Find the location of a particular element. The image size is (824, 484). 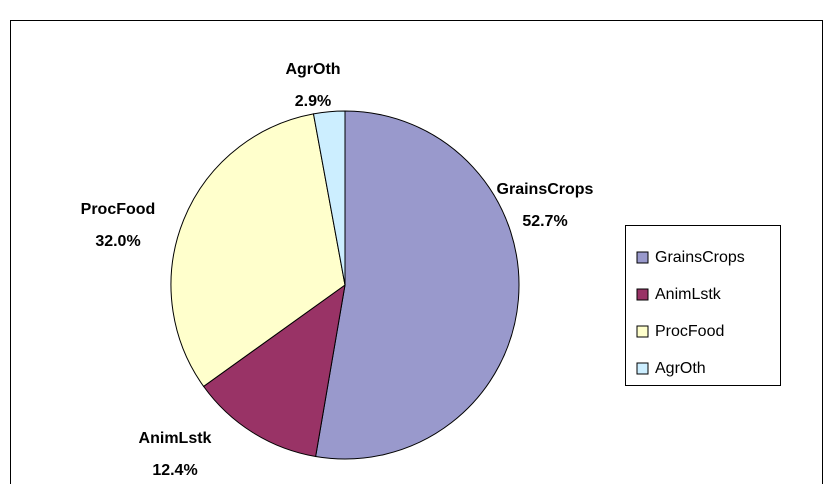

slice-value-label: 32.0% is located at coordinates (117, 241).